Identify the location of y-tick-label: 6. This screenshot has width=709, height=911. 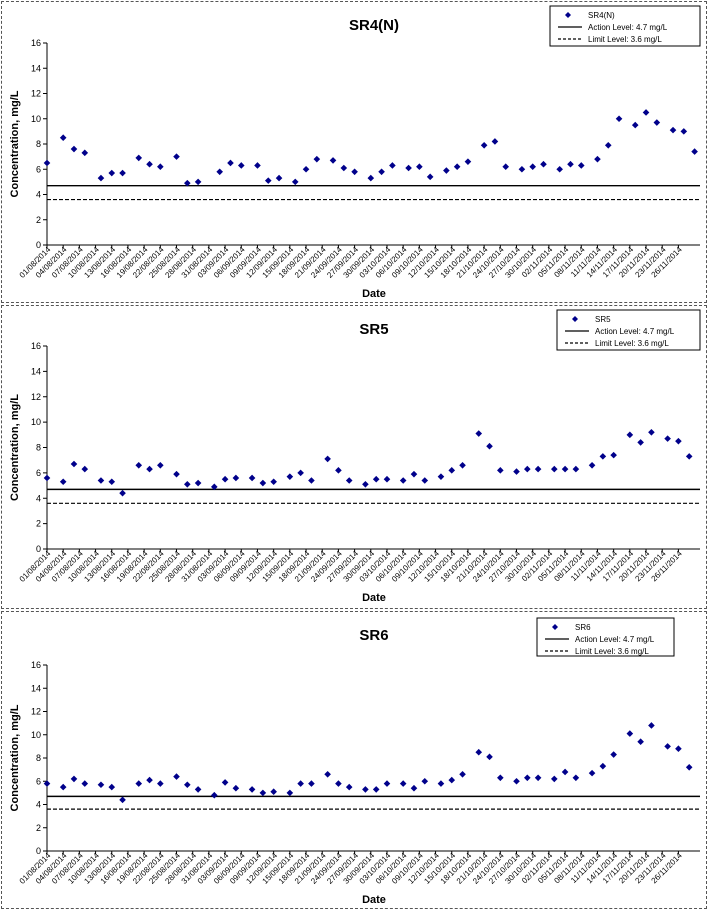
(38, 473).